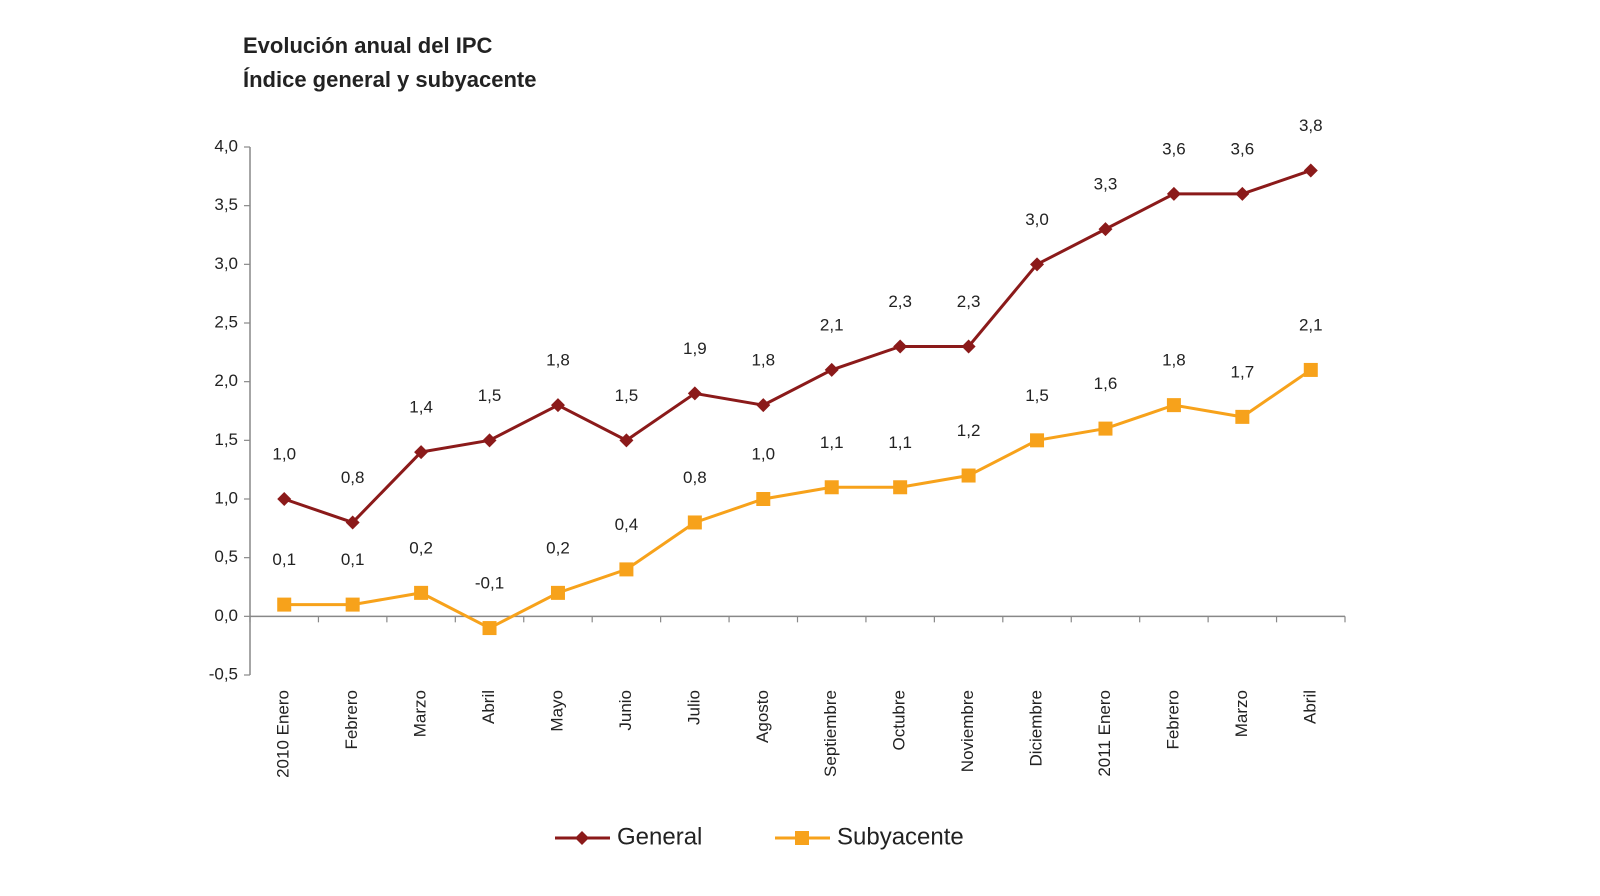 The width and height of the screenshot is (1600, 896). Describe the element at coordinates (226, 439) in the screenshot. I see `y-tick-label: 1,5` at that location.